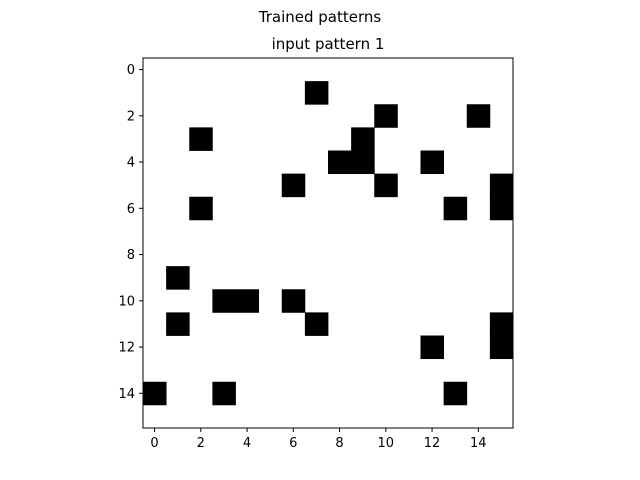  What do you see at coordinates (131, 209) in the screenshot?
I see `y-tick-label: 6` at bounding box center [131, 209].